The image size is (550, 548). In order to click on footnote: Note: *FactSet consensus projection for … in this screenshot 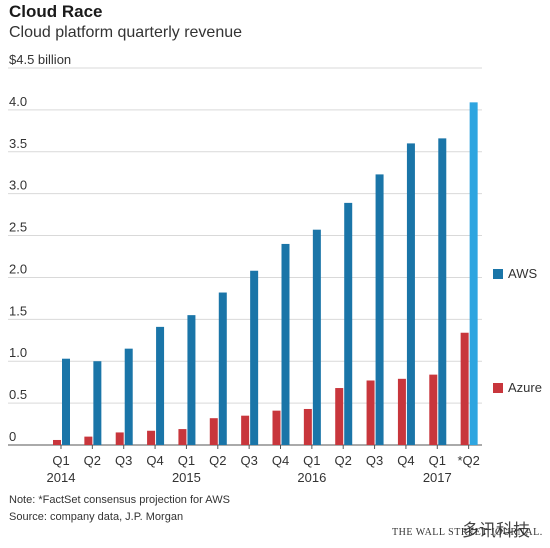, I will do `click(119, 500)`.